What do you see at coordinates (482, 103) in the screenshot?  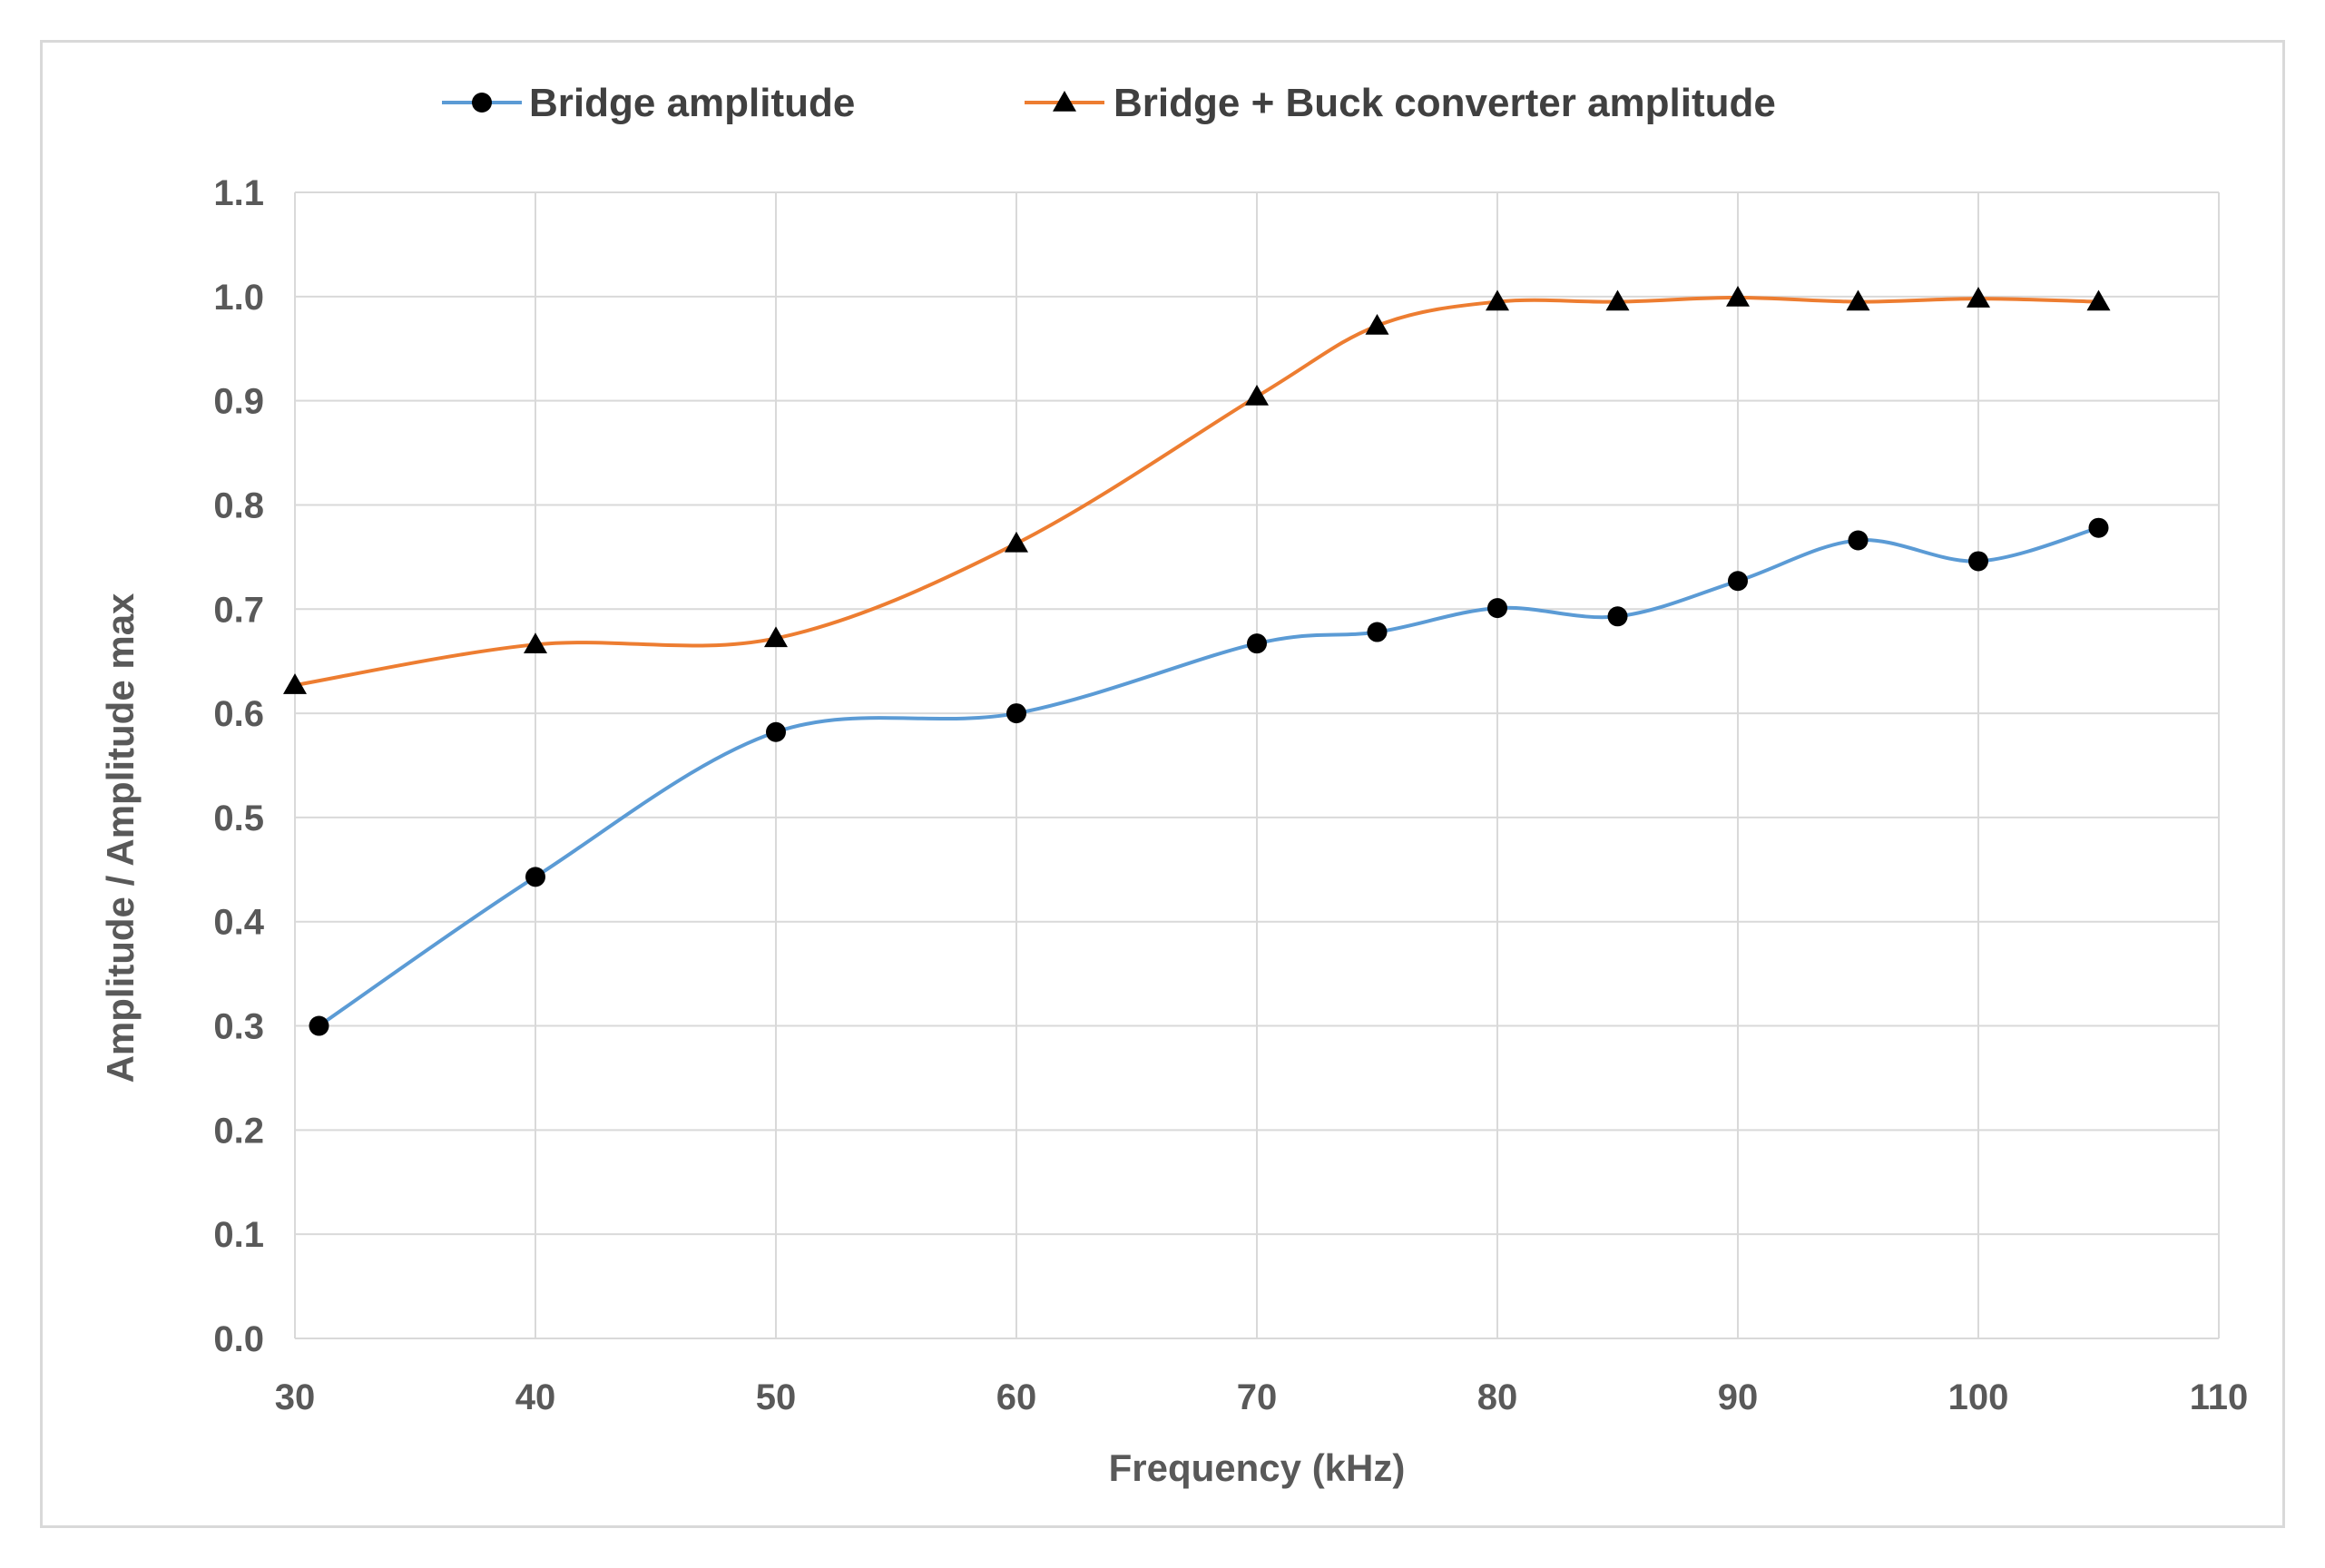 I see `legend-circle-marker` at bounding box center [482, 103].